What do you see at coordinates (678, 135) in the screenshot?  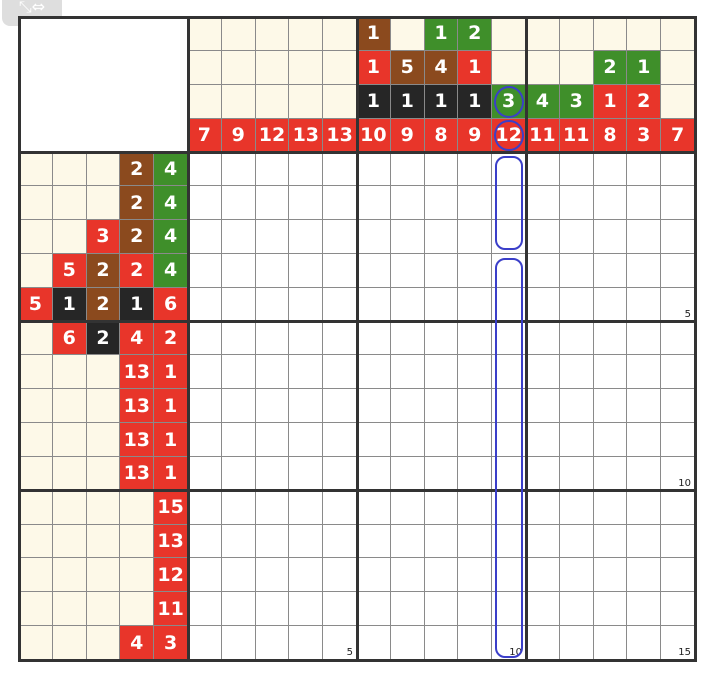 I see `column-clue: 7` at bounding box center [678, 135].